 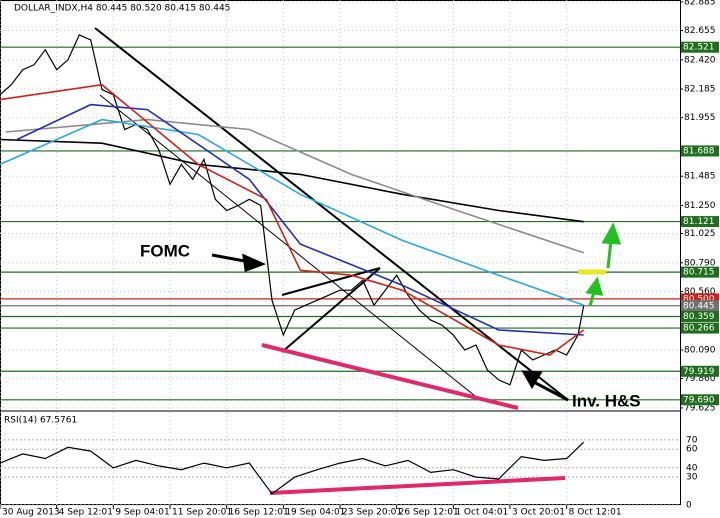 What do you see at coordinates (481, 513) in the screenshot?
I see `x-tick-label: 1 Oct 04:01` at bounding box center [481, 513].